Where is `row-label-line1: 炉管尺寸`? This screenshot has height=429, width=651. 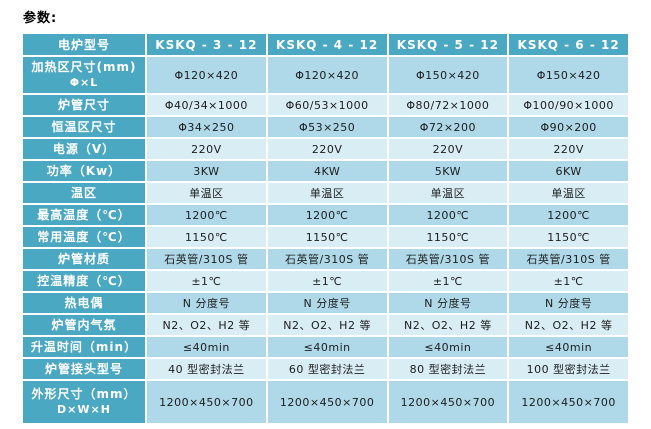
row-label-line1: 炉管尺寸 is located at coordinates (83, 104).